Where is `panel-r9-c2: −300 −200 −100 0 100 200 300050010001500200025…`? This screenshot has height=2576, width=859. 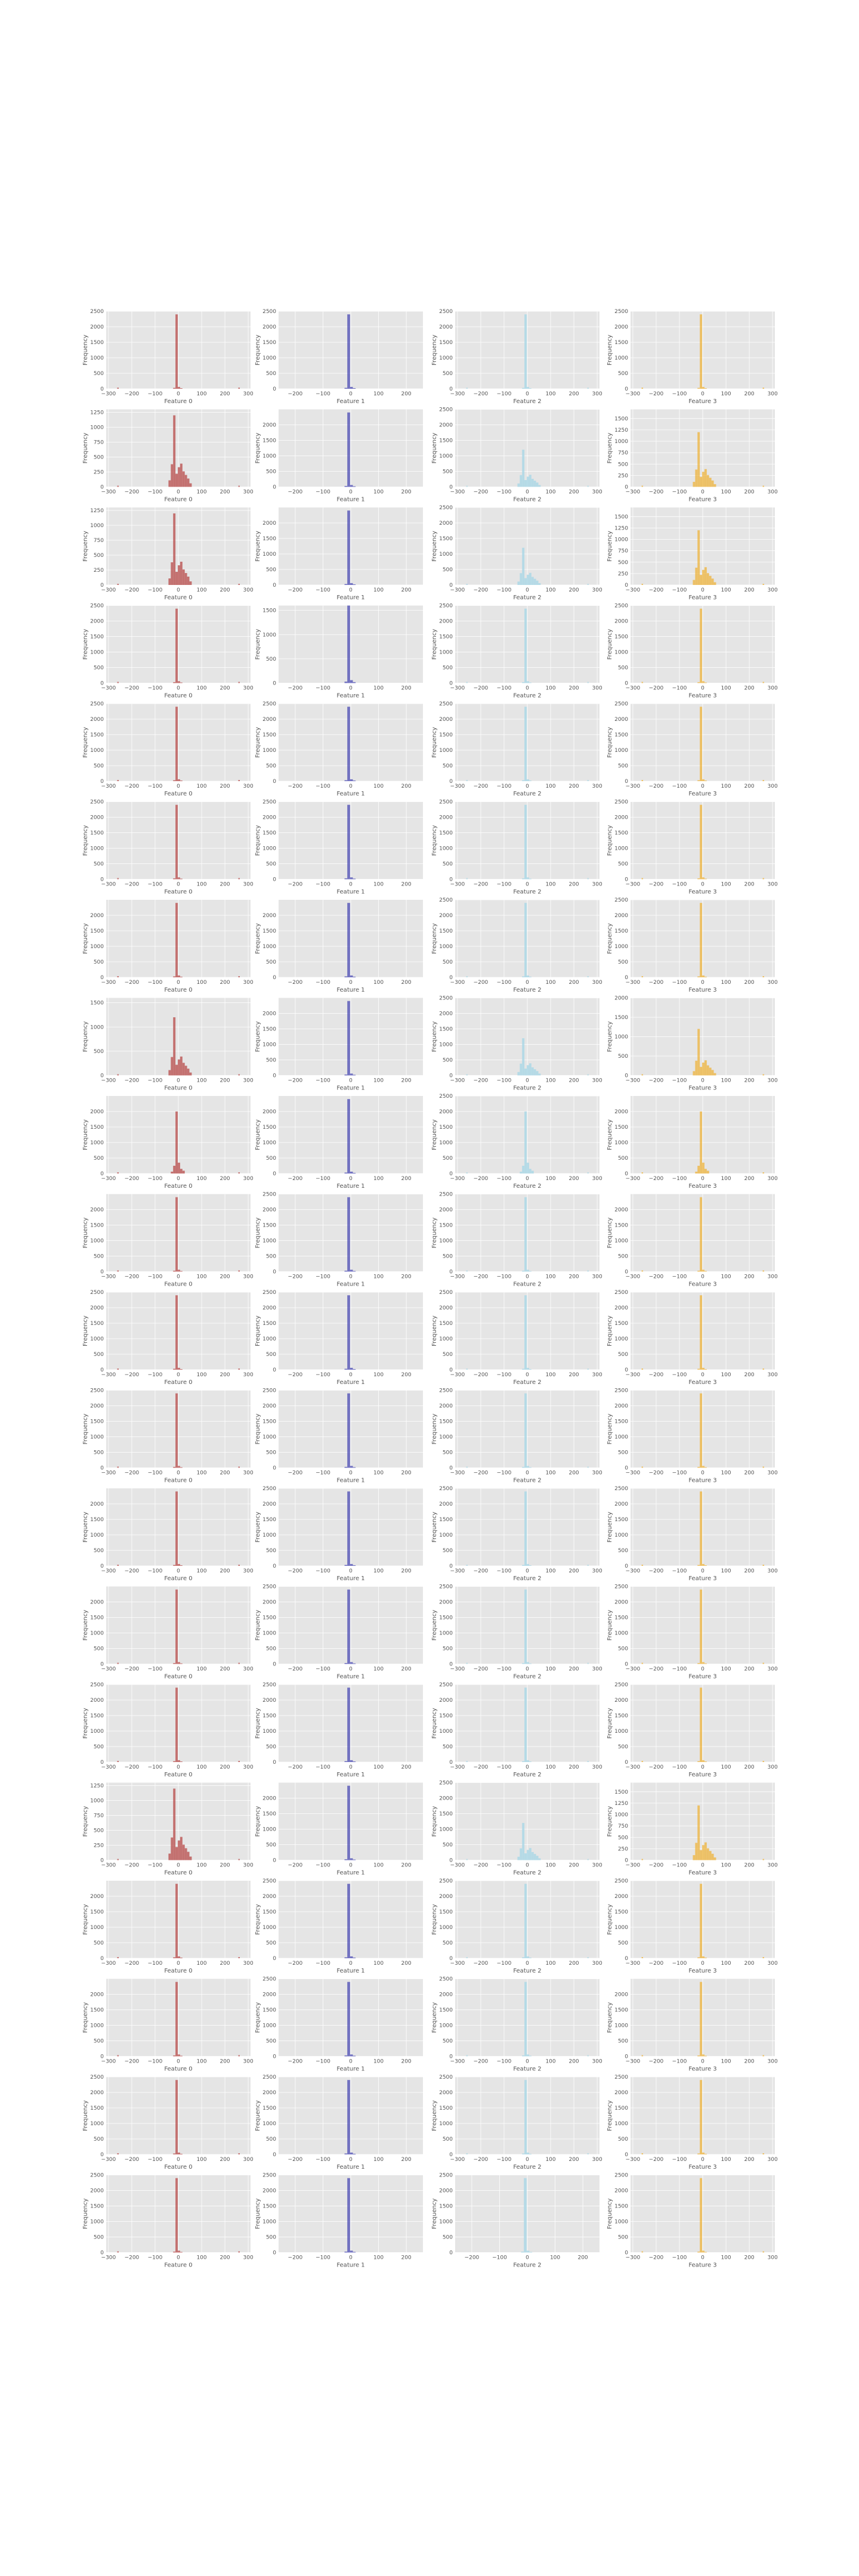 panel-r9-c2: −300 −200 −100 0 100 200 300050010001500200025… is located at coordinates (516, 1240).